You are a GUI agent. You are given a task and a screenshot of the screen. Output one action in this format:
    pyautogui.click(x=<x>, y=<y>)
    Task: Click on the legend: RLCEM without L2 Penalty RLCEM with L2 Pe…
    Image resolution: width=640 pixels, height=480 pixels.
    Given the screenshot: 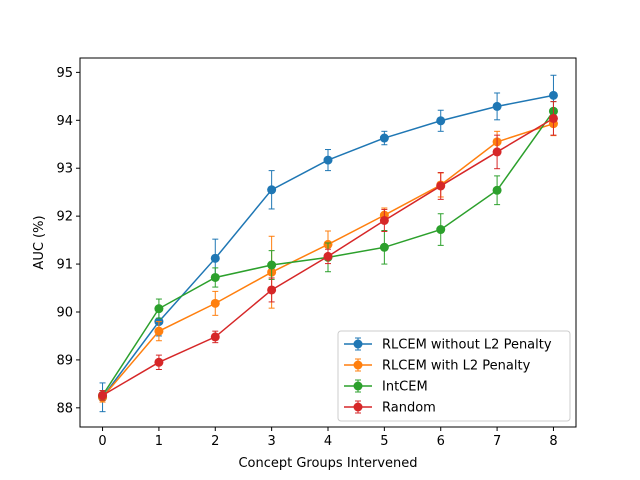 What is the action you would take?
    pyautogui.click(x=454, y=376)
    